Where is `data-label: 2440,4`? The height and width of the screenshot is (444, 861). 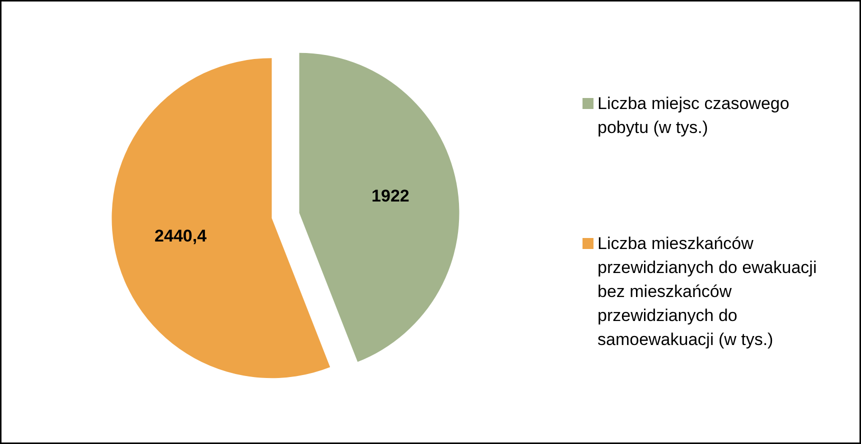 data-label: 2440,4 is located at coordinates (181, 236).